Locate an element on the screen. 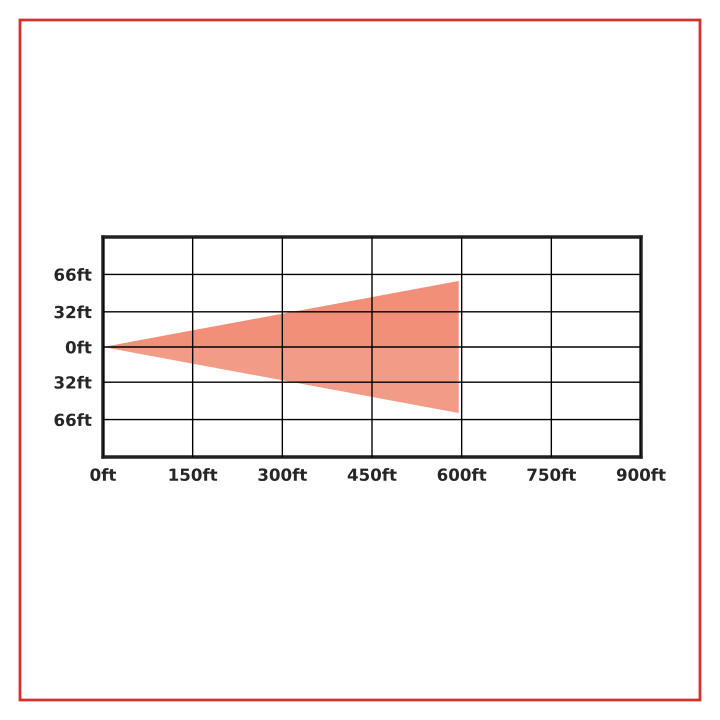 Image resolution: width=720 pixels, height=720 pixels. x-tick-label: 750ft is located at coordinates (551, 475).